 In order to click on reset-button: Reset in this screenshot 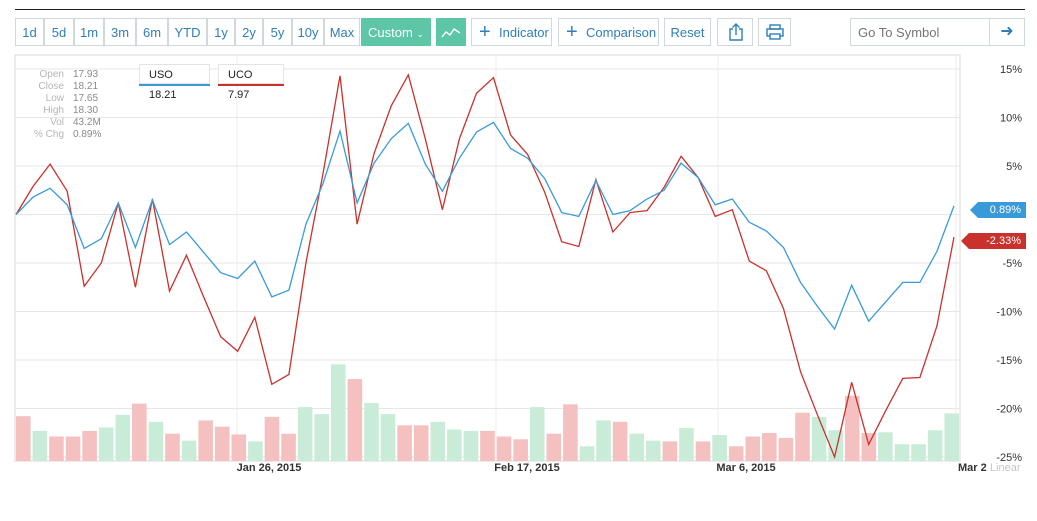, I will do `click(687, 32)`.